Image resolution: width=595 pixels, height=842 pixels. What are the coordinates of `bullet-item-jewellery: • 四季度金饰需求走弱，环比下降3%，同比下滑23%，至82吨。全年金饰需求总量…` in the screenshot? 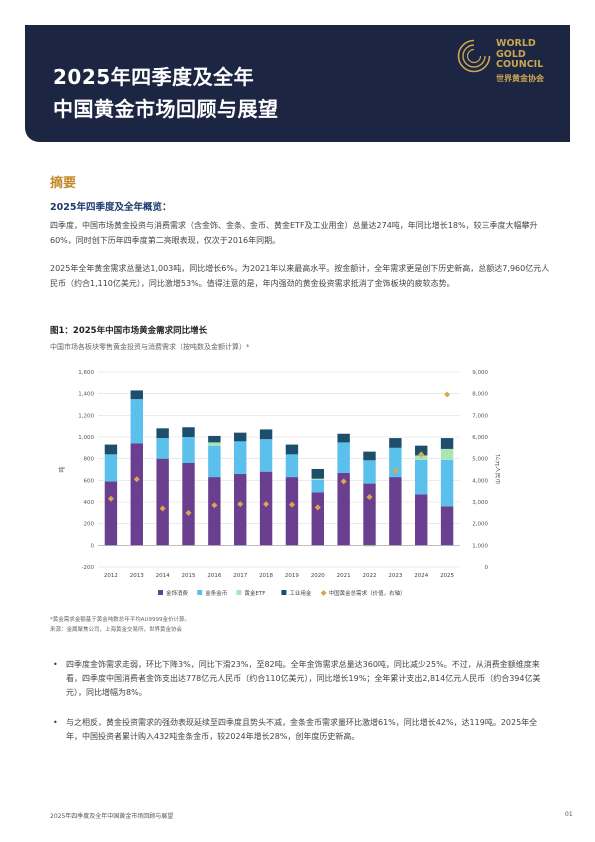 It's located at (297, 678).